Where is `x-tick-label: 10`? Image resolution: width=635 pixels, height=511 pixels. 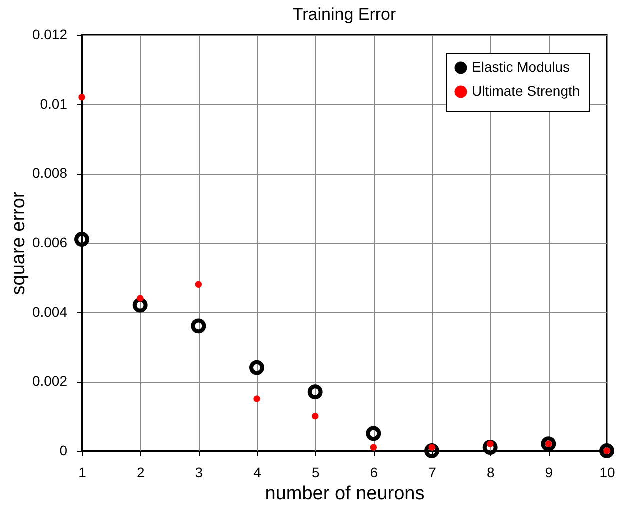
x-tick-label: 10 is located at coordinates (608, 472).